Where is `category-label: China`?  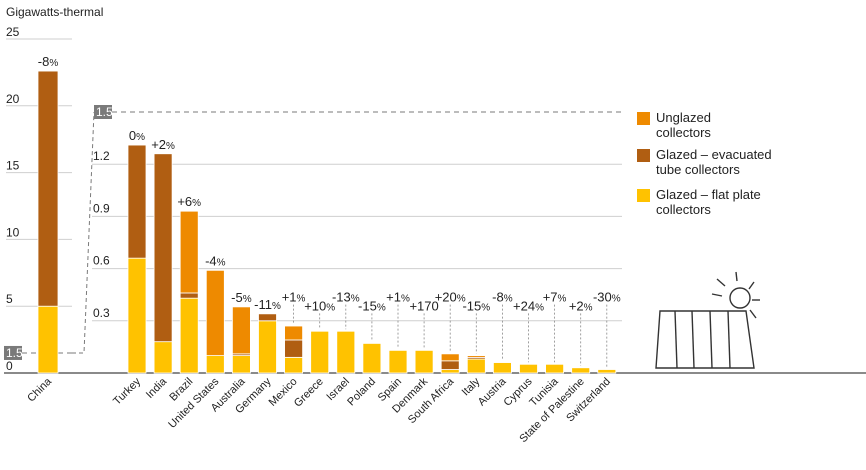 category-label: China is located at coordinates (39, 389).